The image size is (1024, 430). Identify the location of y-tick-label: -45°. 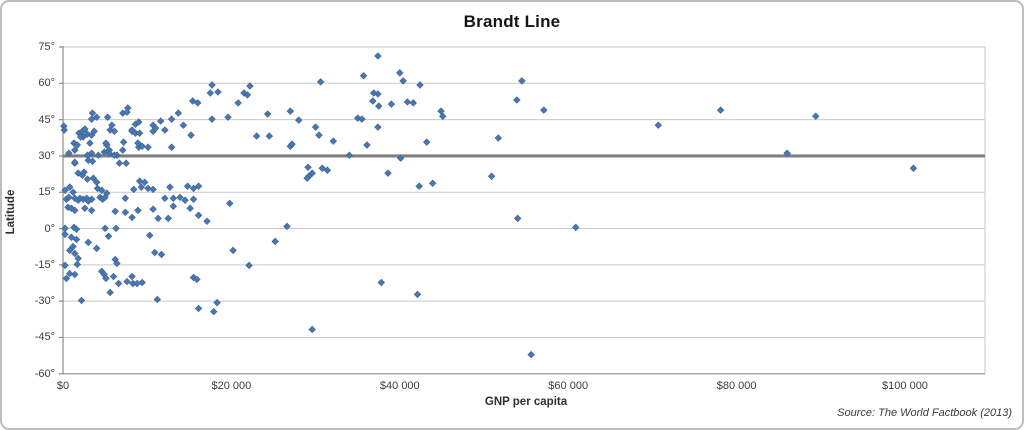
(44, 337).